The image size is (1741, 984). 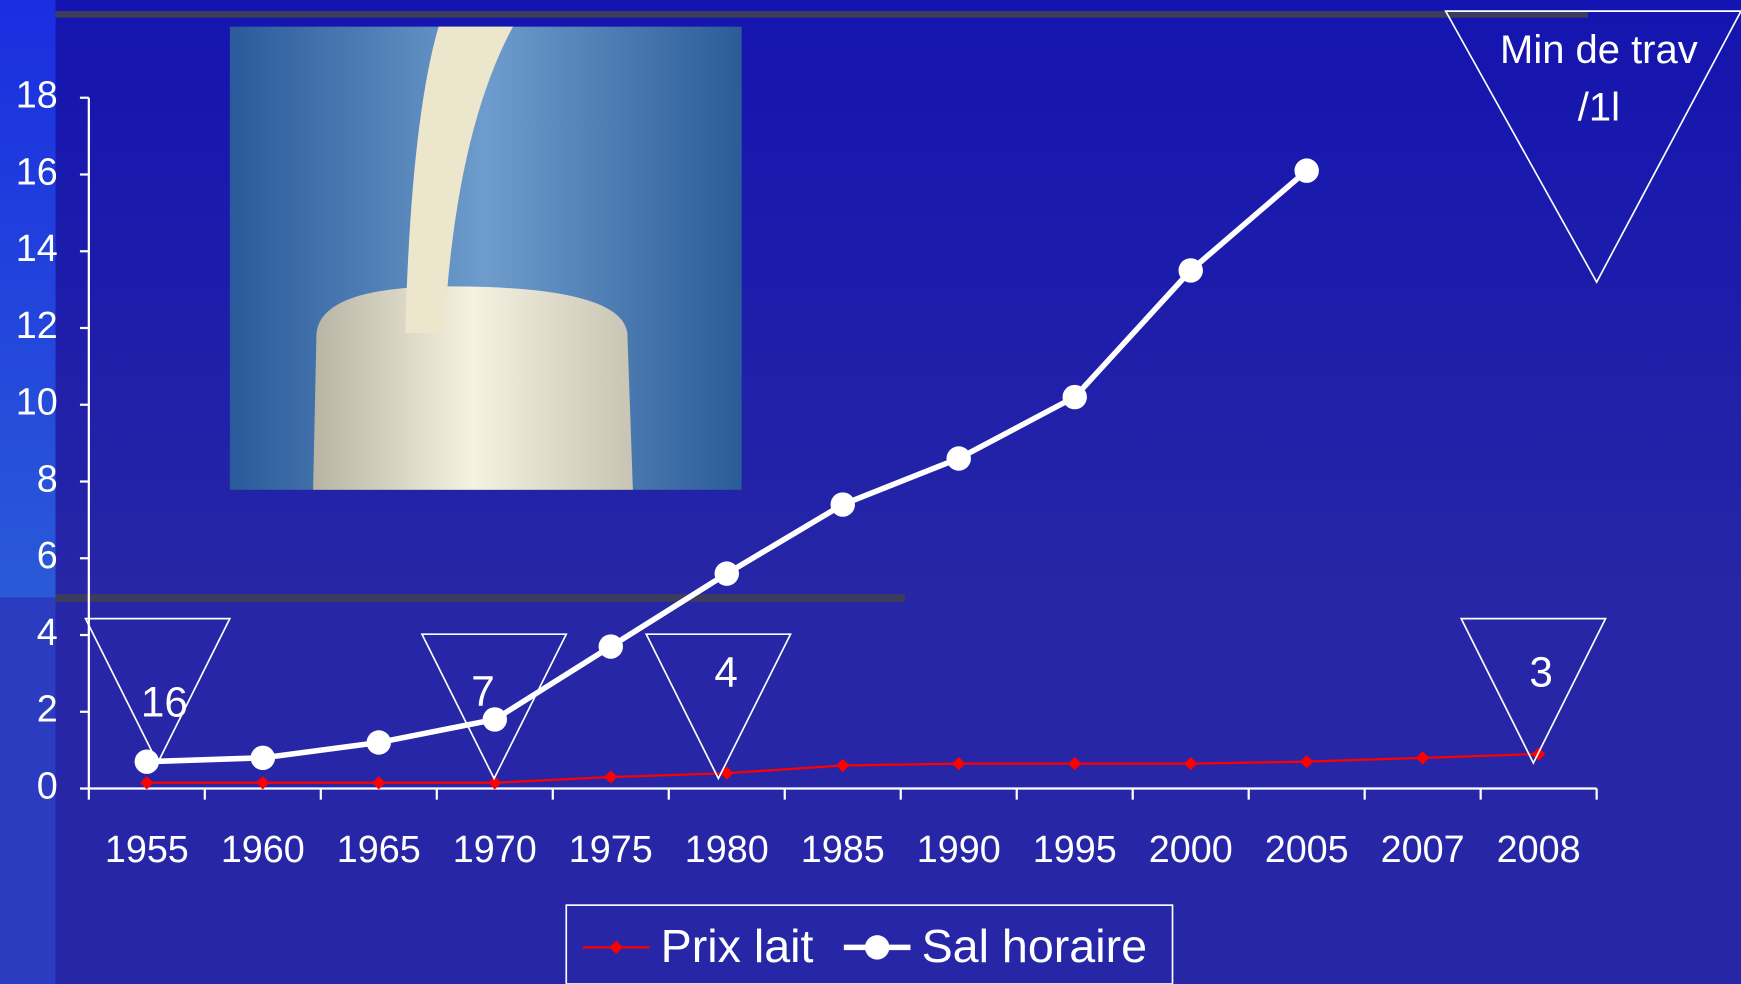 I want to click on legend-label: Prix lait, so click(x=737, y=946).